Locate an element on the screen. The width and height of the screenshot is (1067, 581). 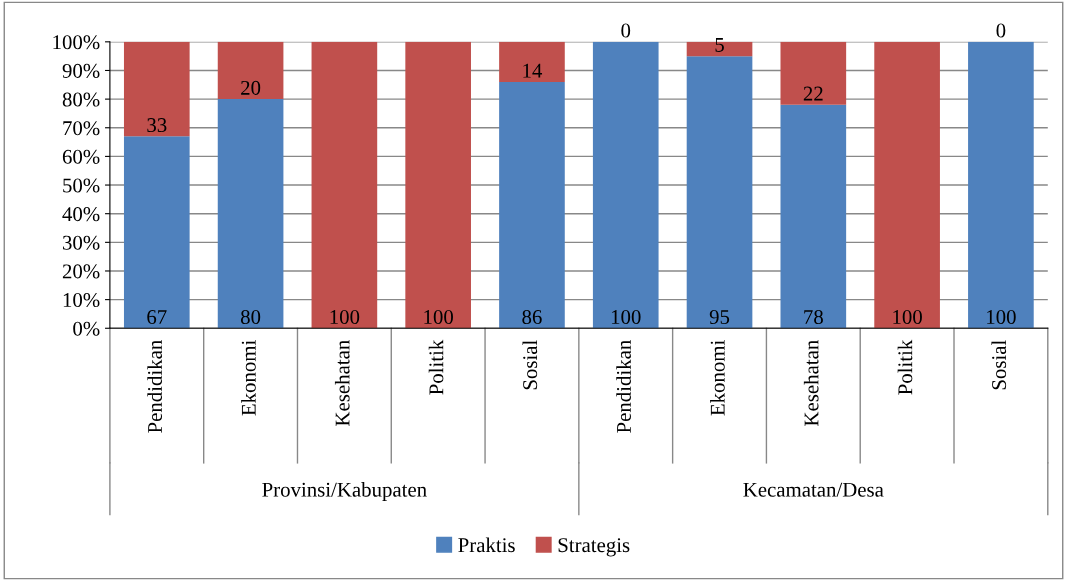
y-tick-label: 90% is located at coordinates (81, 70).